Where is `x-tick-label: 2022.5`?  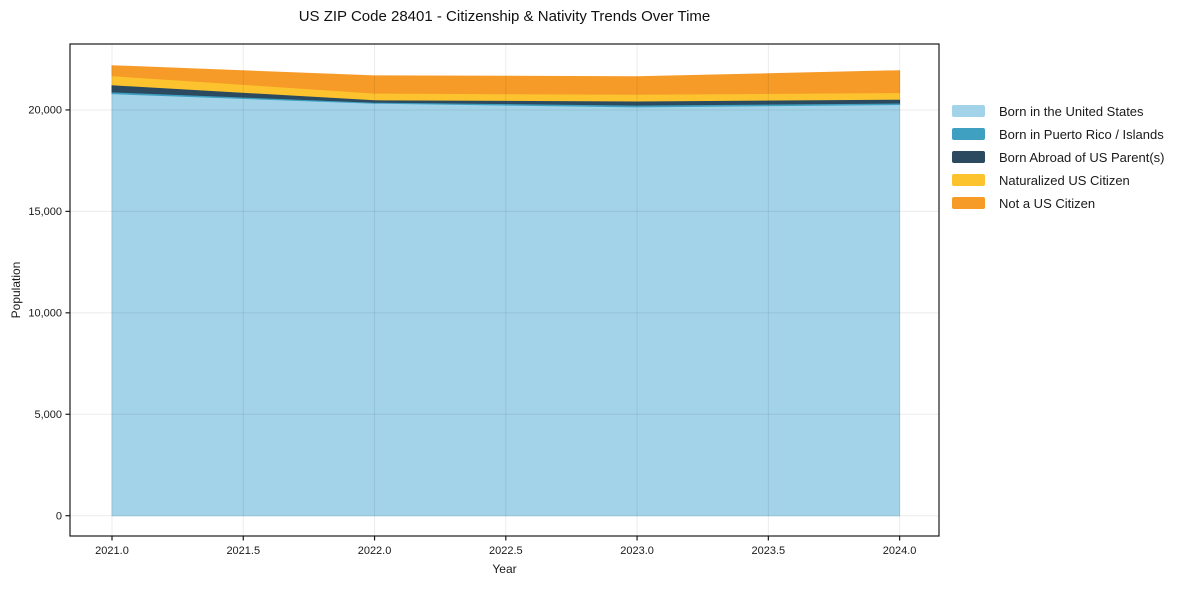
x-tick-label: 2022.5 is located at coordinates (506, 551).